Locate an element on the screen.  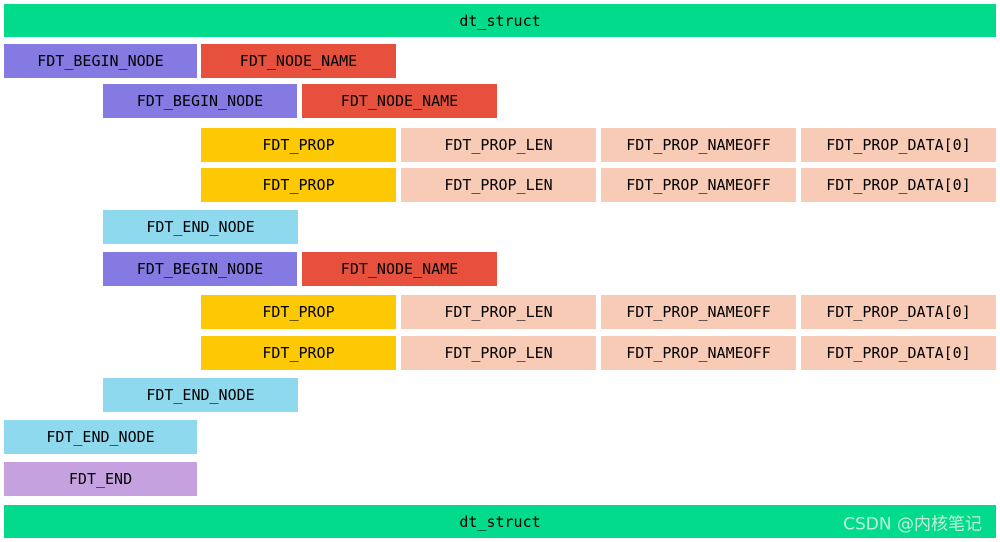
dt-struct-footer-label: dt_struct is located at coordinates (500, 521).